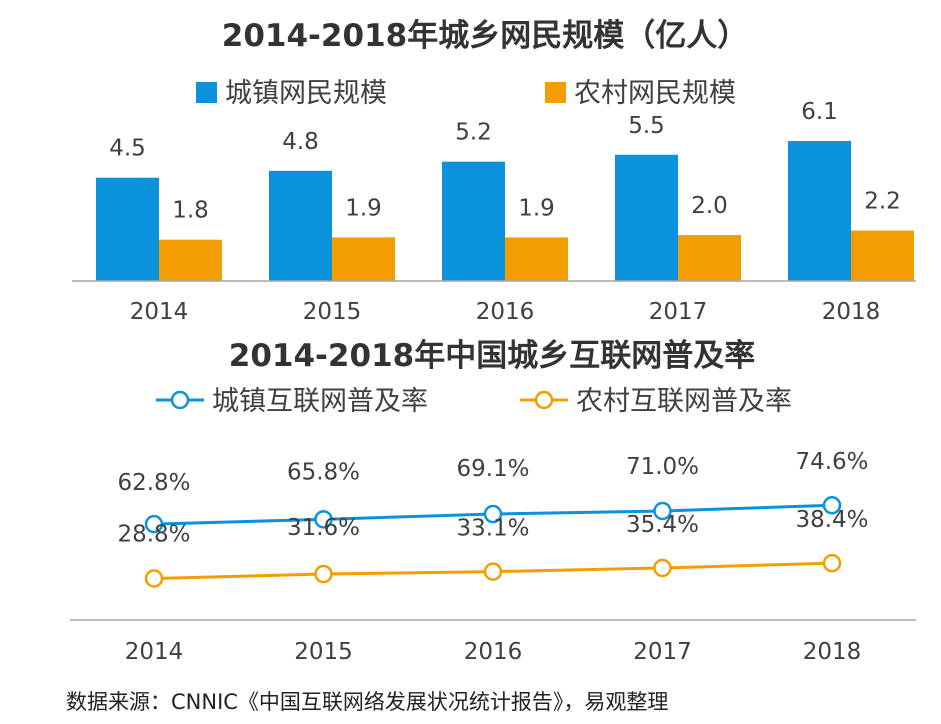 This screenshot has height=724, width=941. I want to click on bar-urban-users-2018, so click(819, 211).